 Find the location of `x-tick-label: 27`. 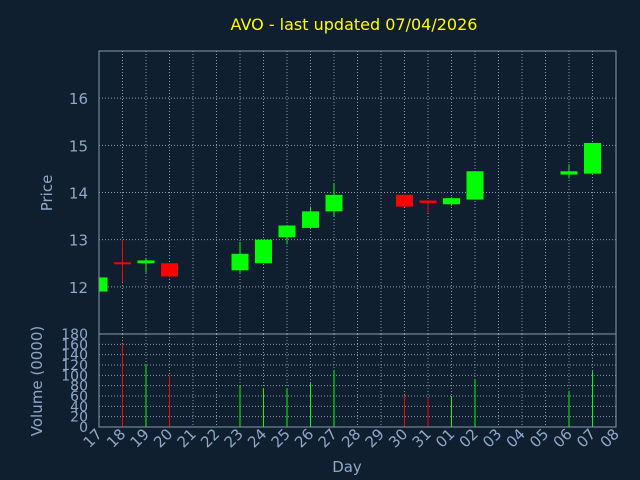

x-tick-label: 27 is located at coordinates (328, 438).